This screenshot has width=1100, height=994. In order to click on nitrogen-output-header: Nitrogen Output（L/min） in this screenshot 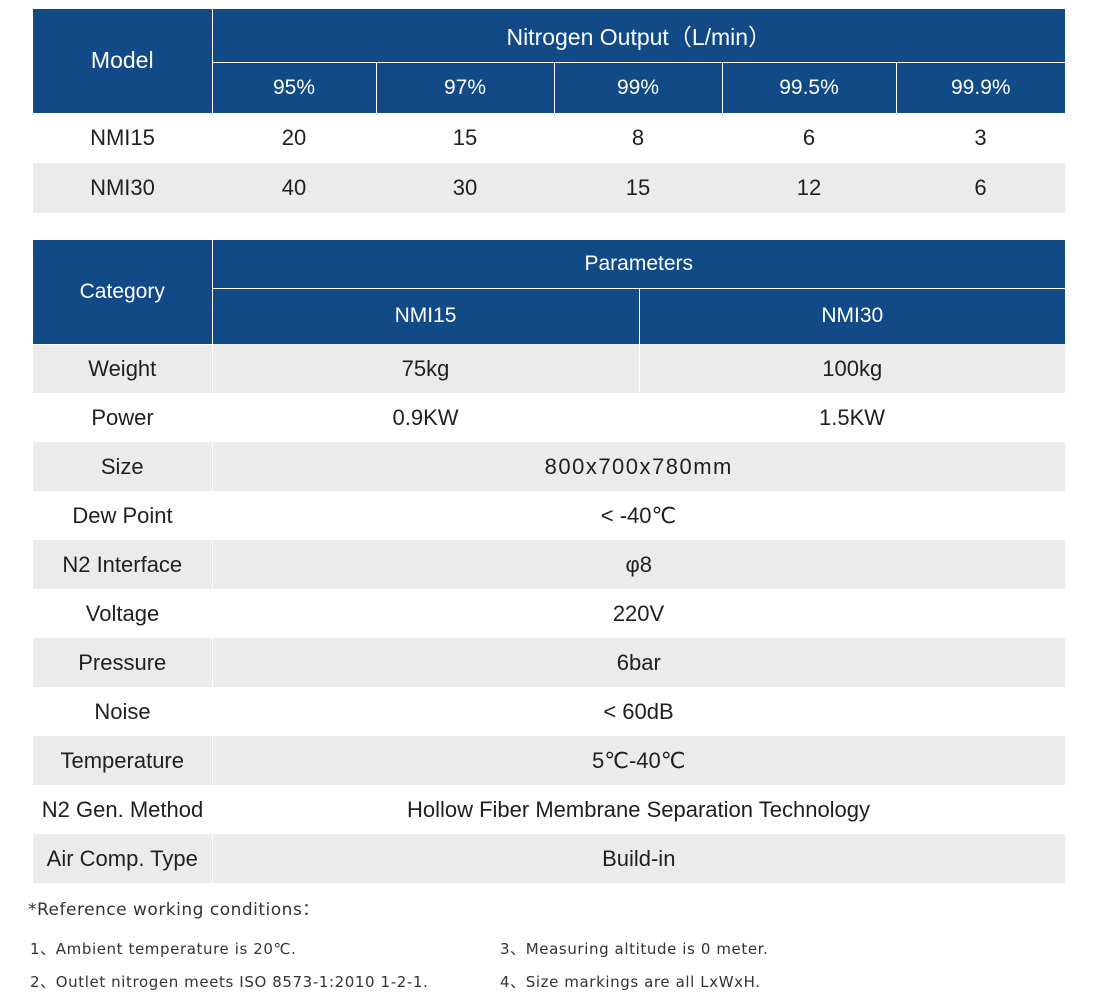, I will do `click(639, 36)`.